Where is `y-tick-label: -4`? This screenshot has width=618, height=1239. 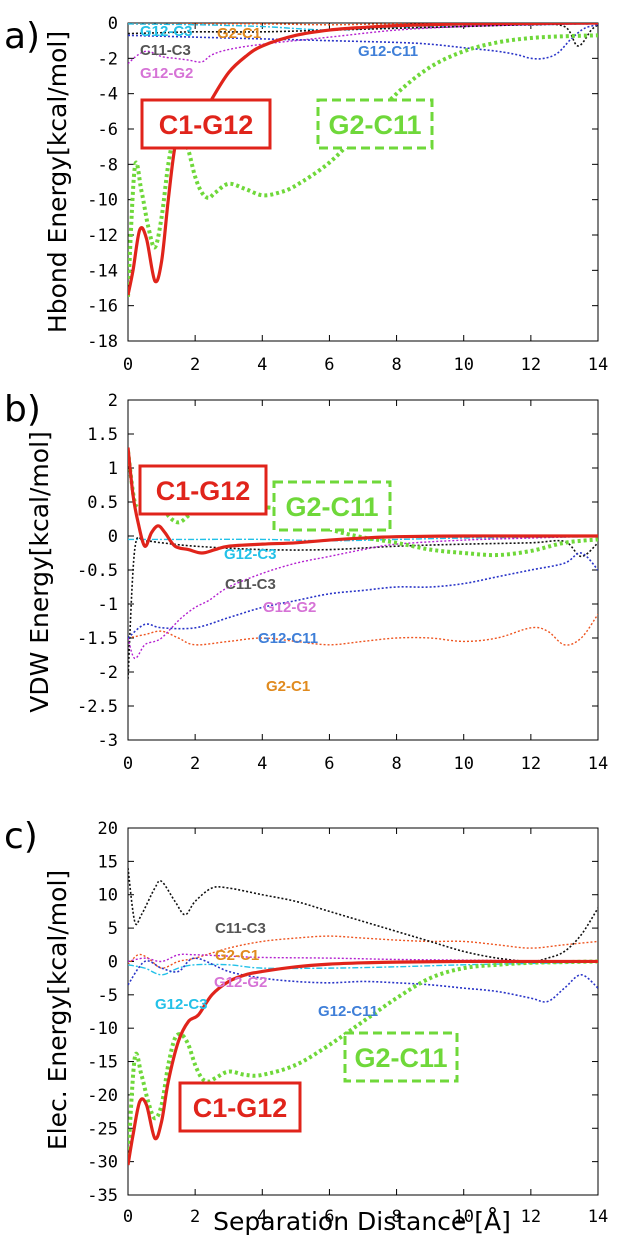 y-tick-label: -4 is located at coordinates (108, 95).